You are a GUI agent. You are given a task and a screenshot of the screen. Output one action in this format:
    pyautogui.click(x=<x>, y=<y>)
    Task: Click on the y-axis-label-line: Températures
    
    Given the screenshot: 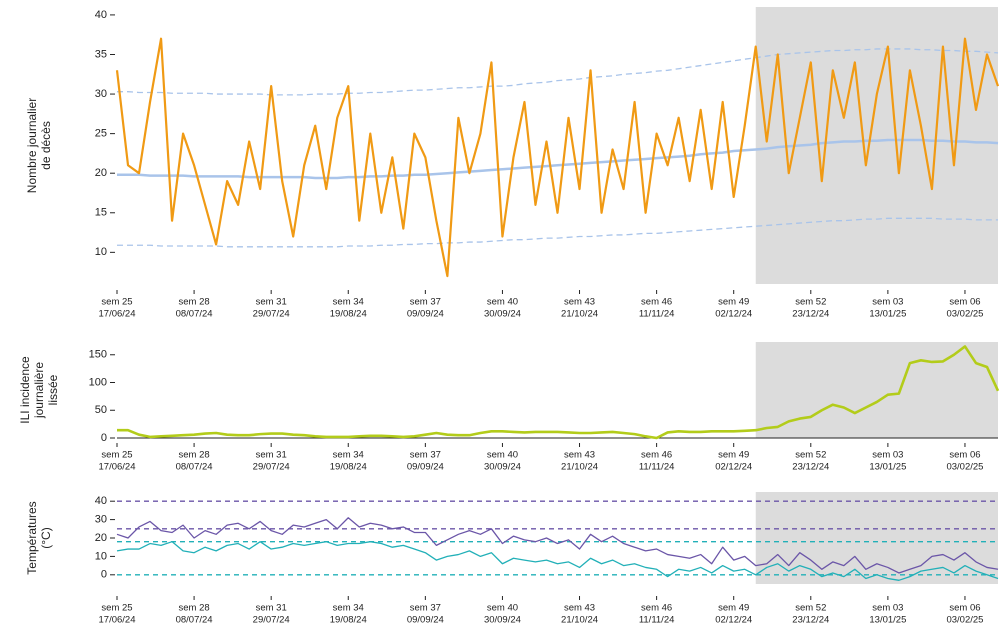 What is the action you would take?
    pyautogui.click(x=32, y=537)
    